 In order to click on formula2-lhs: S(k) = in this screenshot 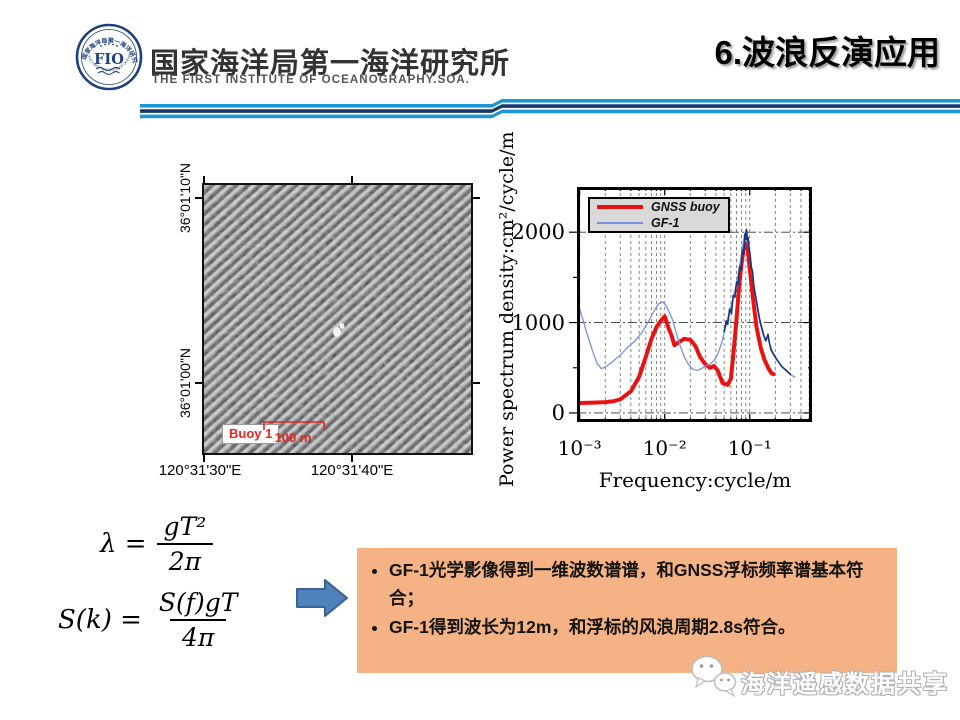, I will do `click(100, 620)`.